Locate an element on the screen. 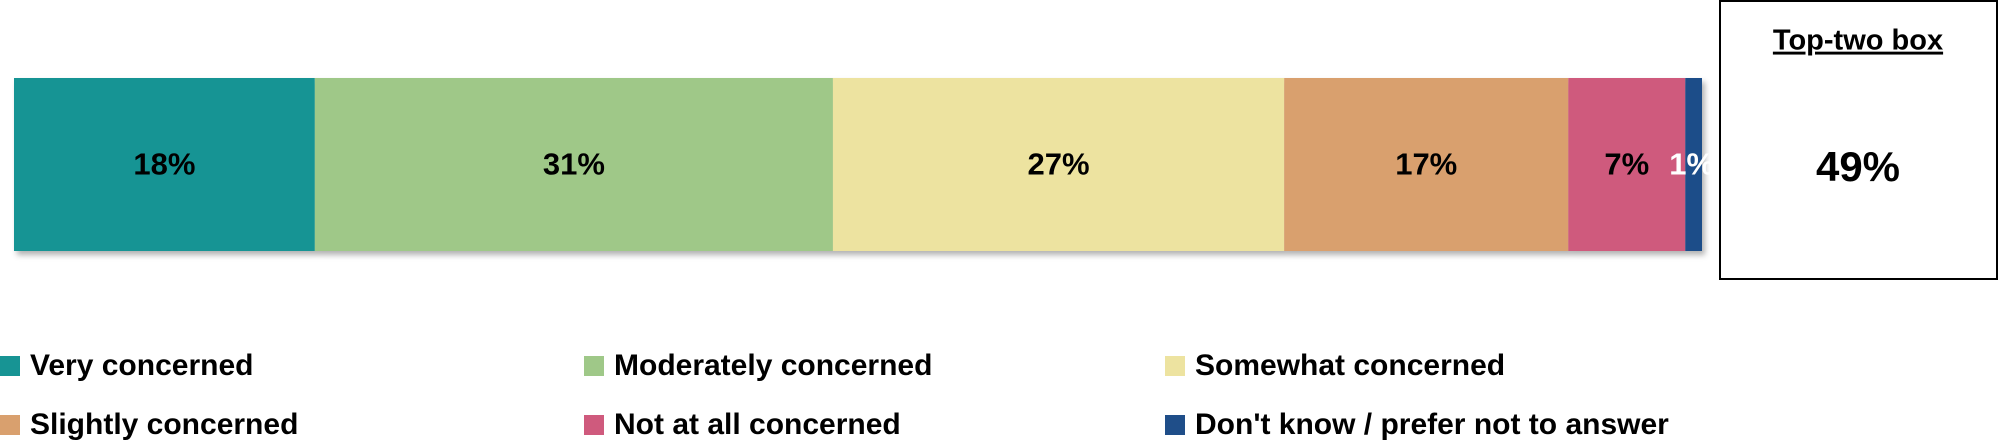  legend-label: Don't know / prefer not to answer is located at coordinates (1432, 424).